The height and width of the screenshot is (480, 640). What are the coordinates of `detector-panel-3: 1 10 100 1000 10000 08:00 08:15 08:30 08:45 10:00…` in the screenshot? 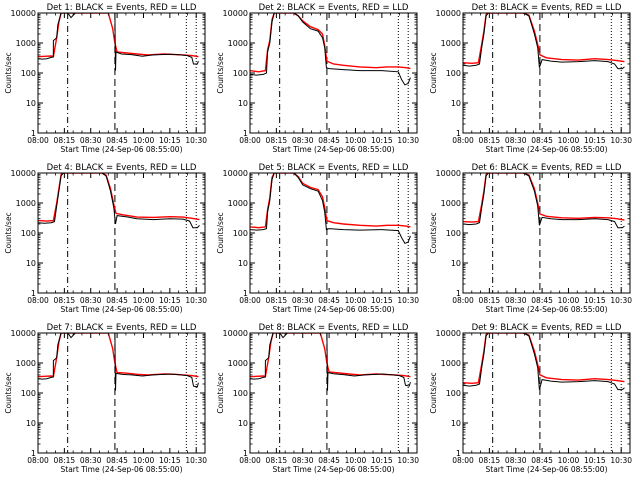 It's located at (530, 78).